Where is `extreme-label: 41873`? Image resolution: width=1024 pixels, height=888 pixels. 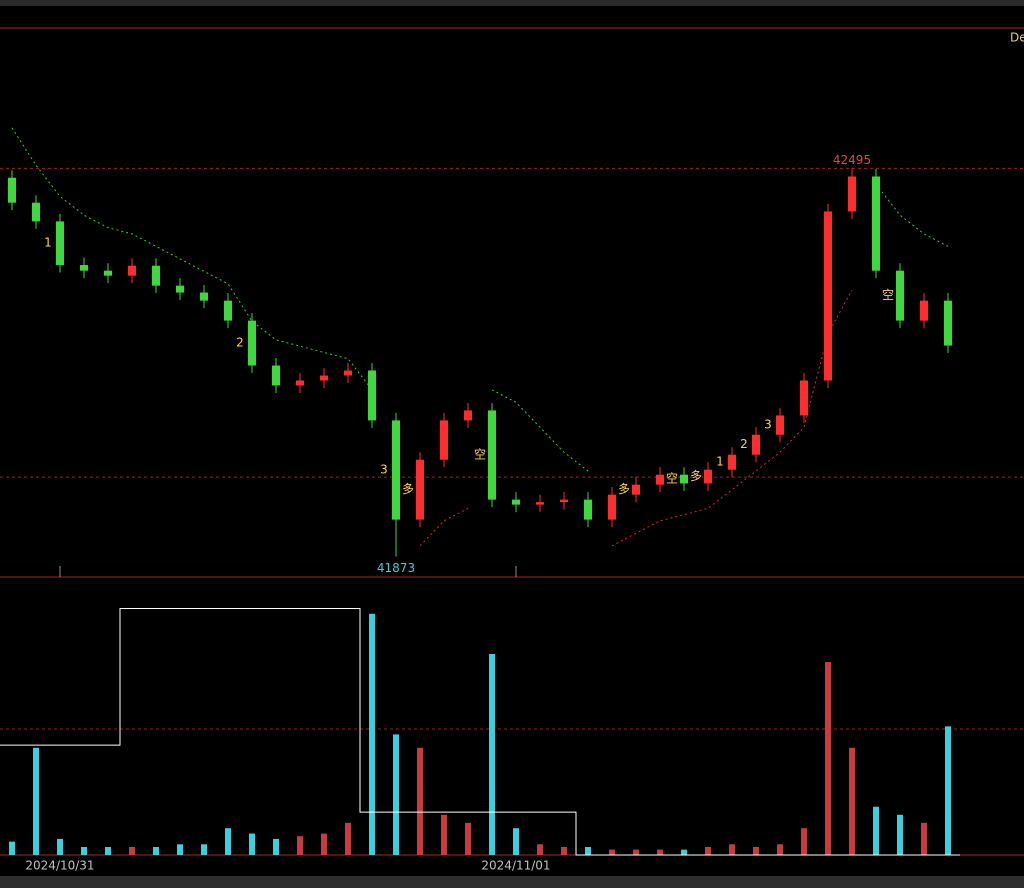
extreme-label: 41873 is located at coordinates (396, 568).